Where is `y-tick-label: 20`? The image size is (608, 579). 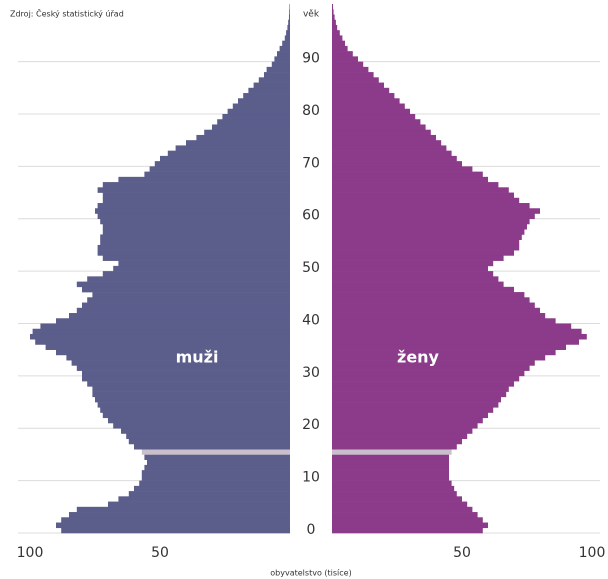
y-tick-label: 20 is located at coordinates (311, 425).